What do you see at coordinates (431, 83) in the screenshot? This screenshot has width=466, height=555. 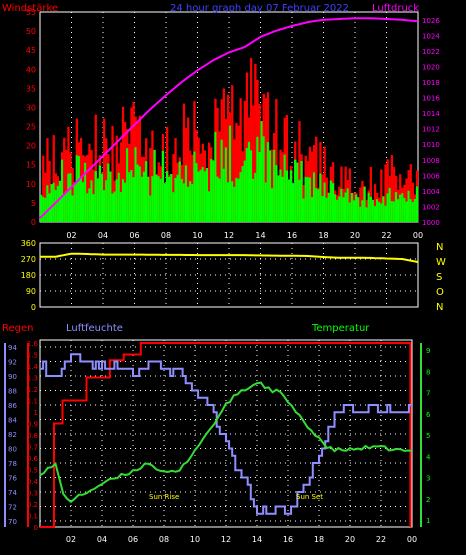 I see `pressure-tick-label: 1018` at bounding box center [431, 83].